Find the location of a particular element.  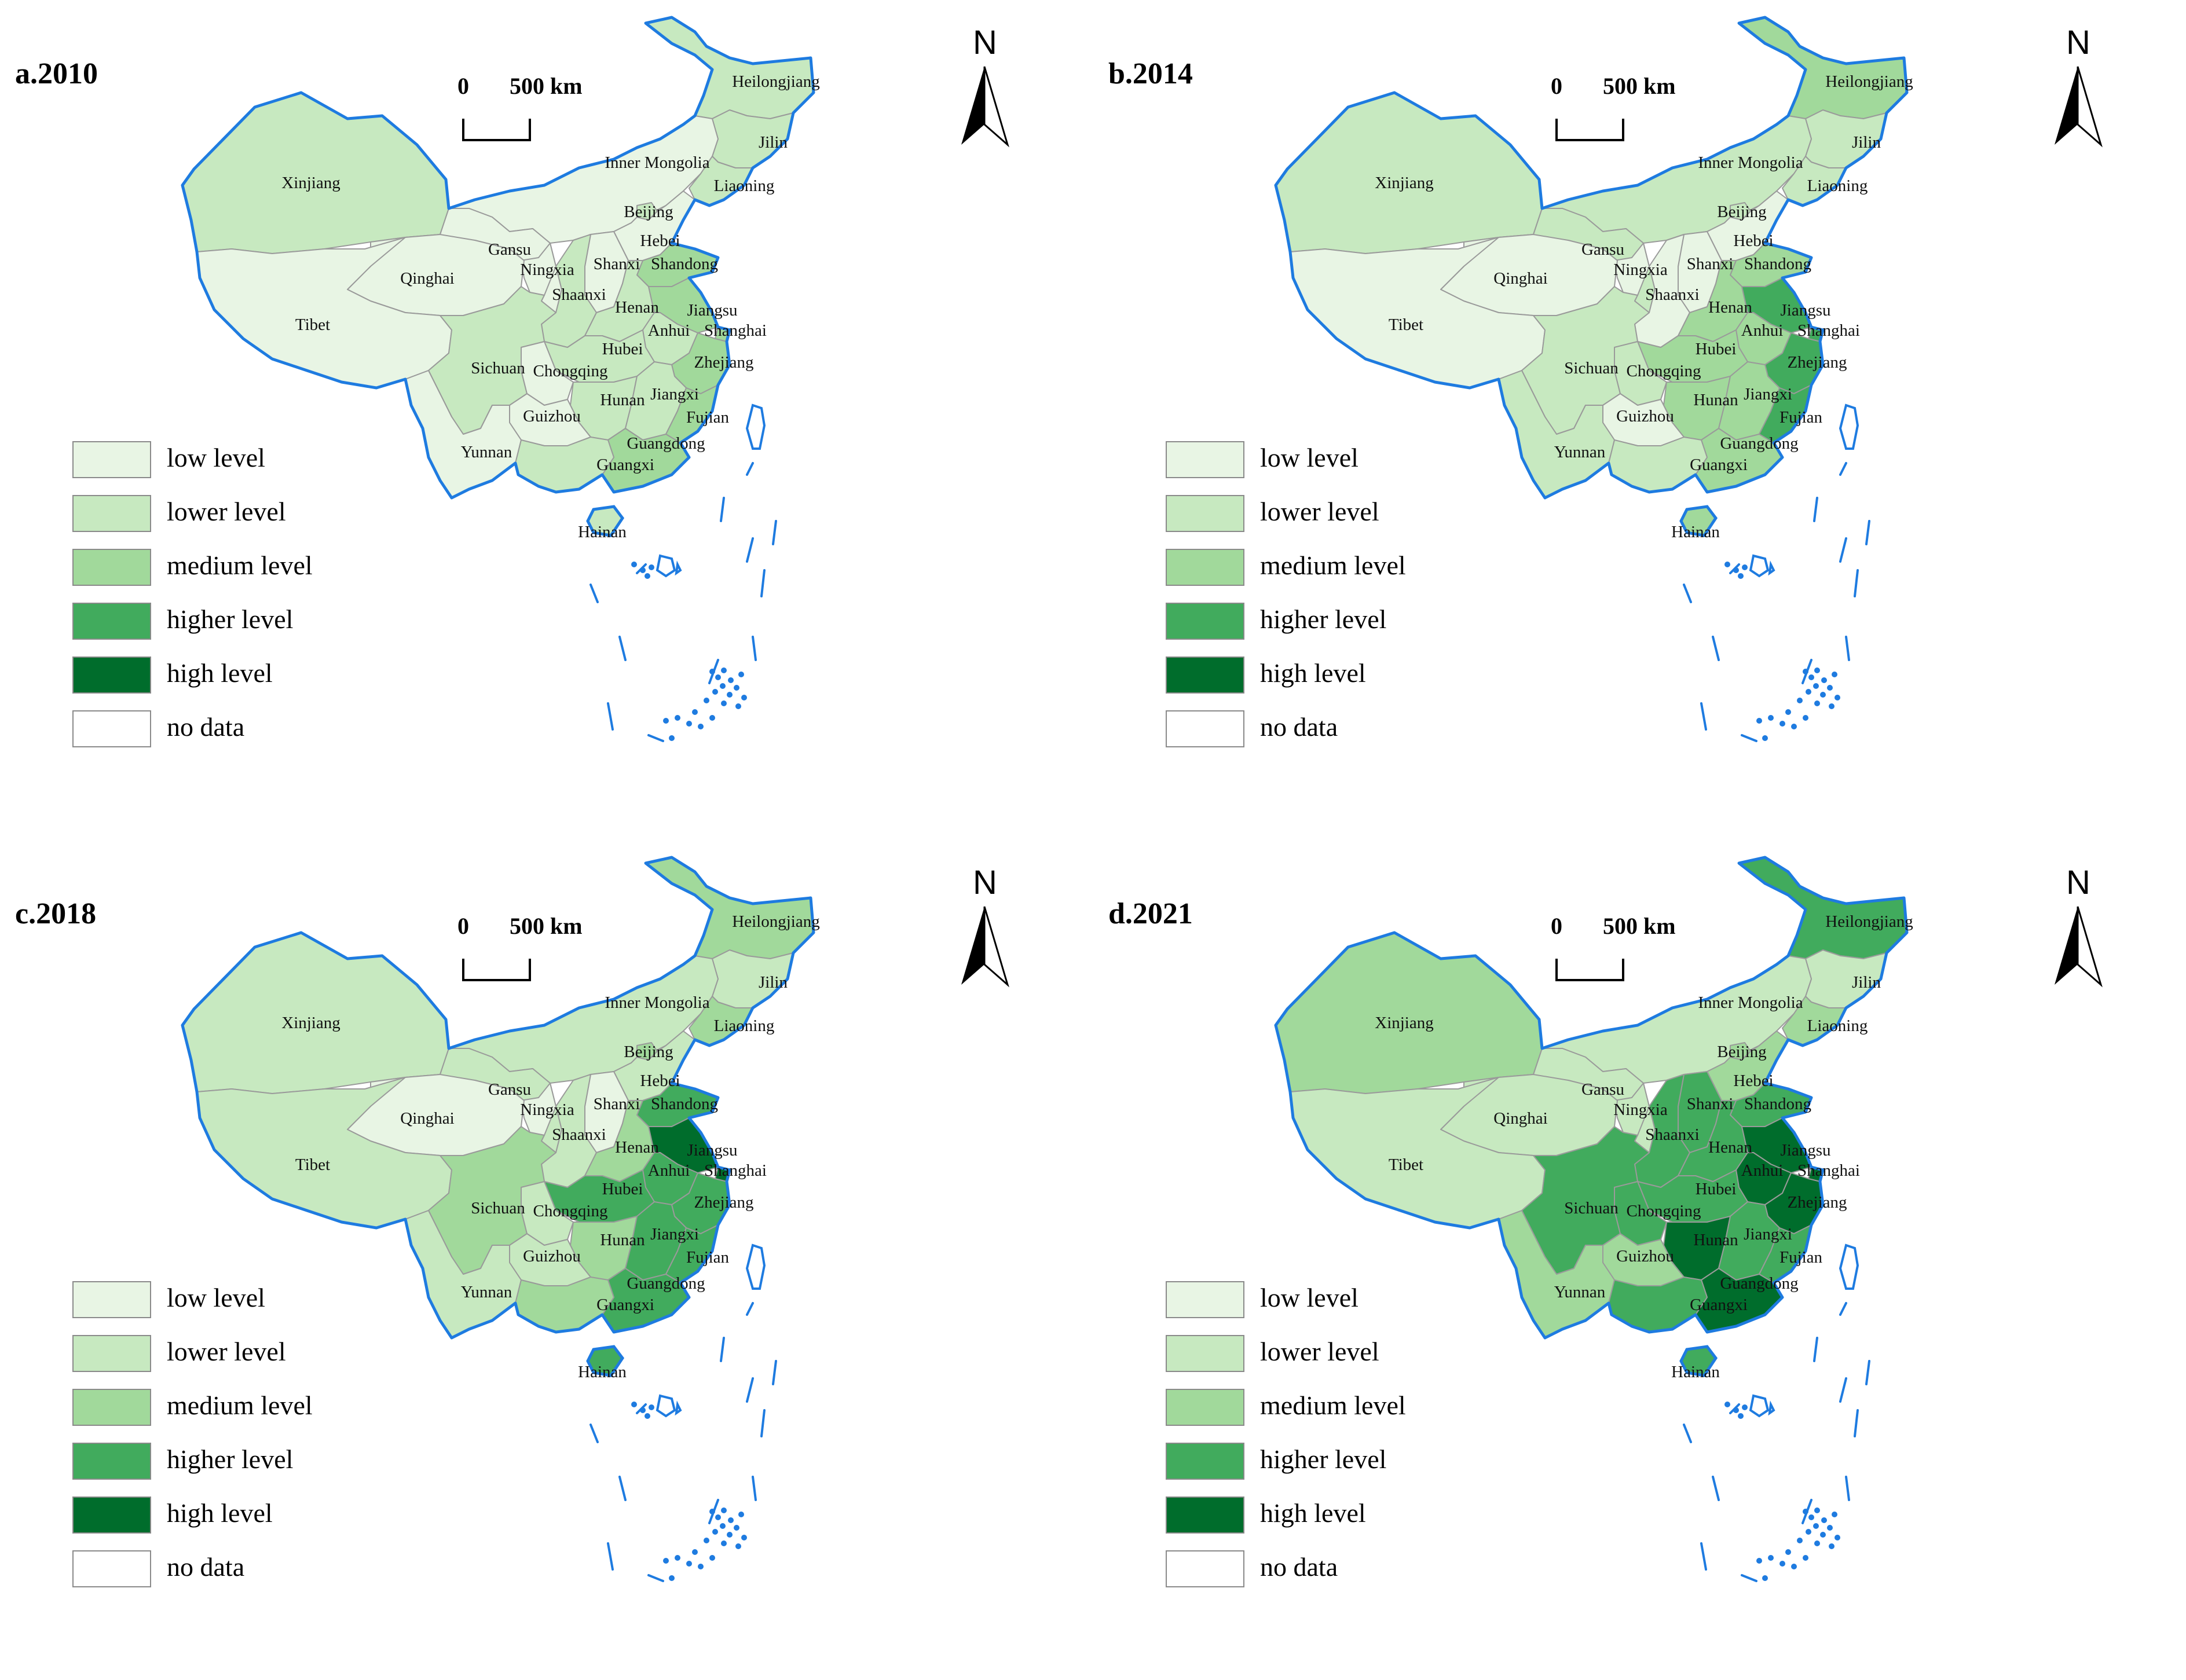

province-label-xinjiang: Xinjiang is located at coordinates (310, 1023).